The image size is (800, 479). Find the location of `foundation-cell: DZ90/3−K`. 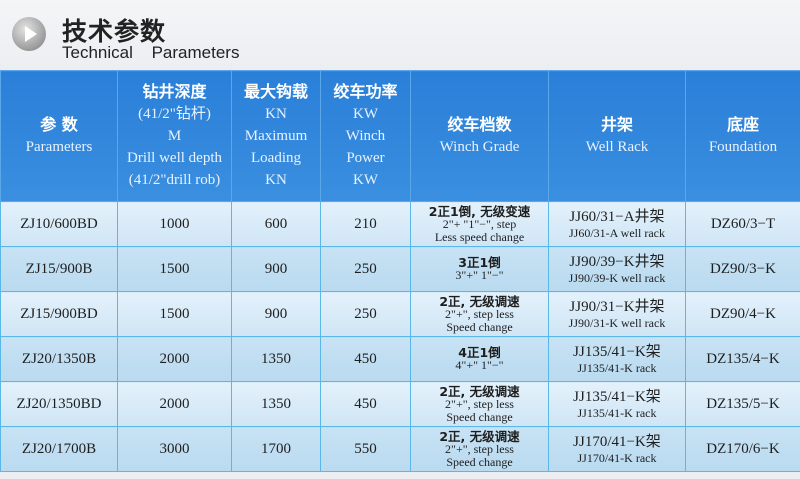

foundation-cell: DZ90/3−K is located at coordinates (742, 269).